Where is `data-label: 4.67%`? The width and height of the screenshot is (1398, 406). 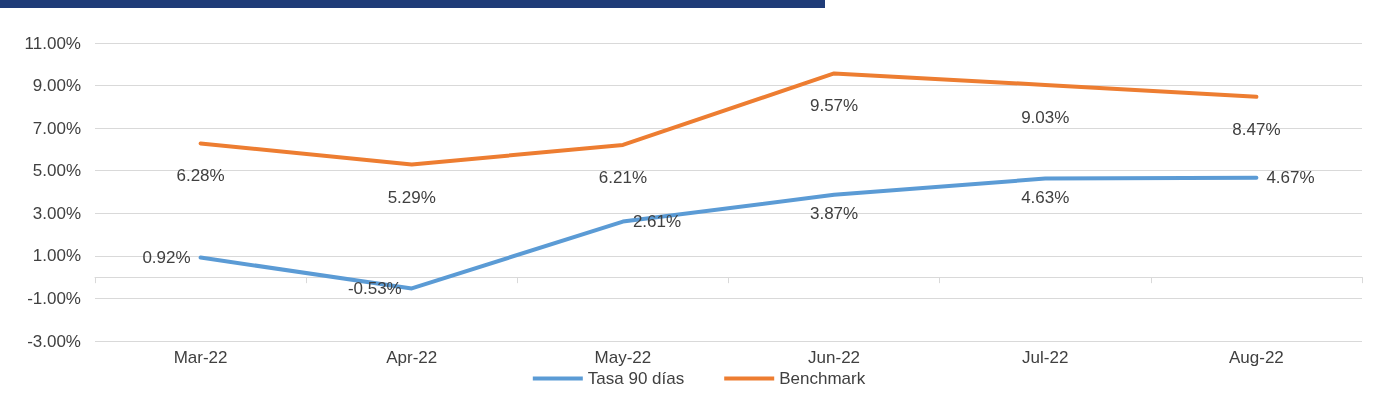
data-label: 4.67% is located at coordinates (1290, 178).